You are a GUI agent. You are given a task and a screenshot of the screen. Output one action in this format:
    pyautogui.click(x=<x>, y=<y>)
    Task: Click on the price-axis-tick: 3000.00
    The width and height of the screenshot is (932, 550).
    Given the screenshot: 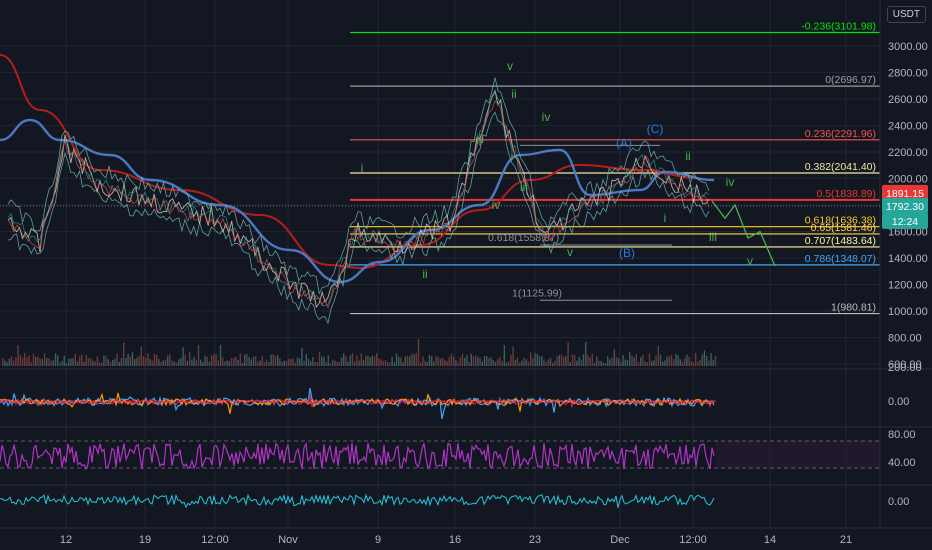 What is the action you would take?
    pyautogui.click(x=908, y=47)
    